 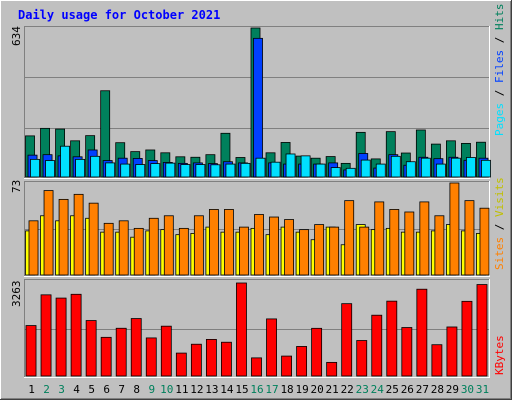 What do you see at coordinates (106, 389) in the screenshot?
I see `day-label: 6` at bounding box center [106, 389].